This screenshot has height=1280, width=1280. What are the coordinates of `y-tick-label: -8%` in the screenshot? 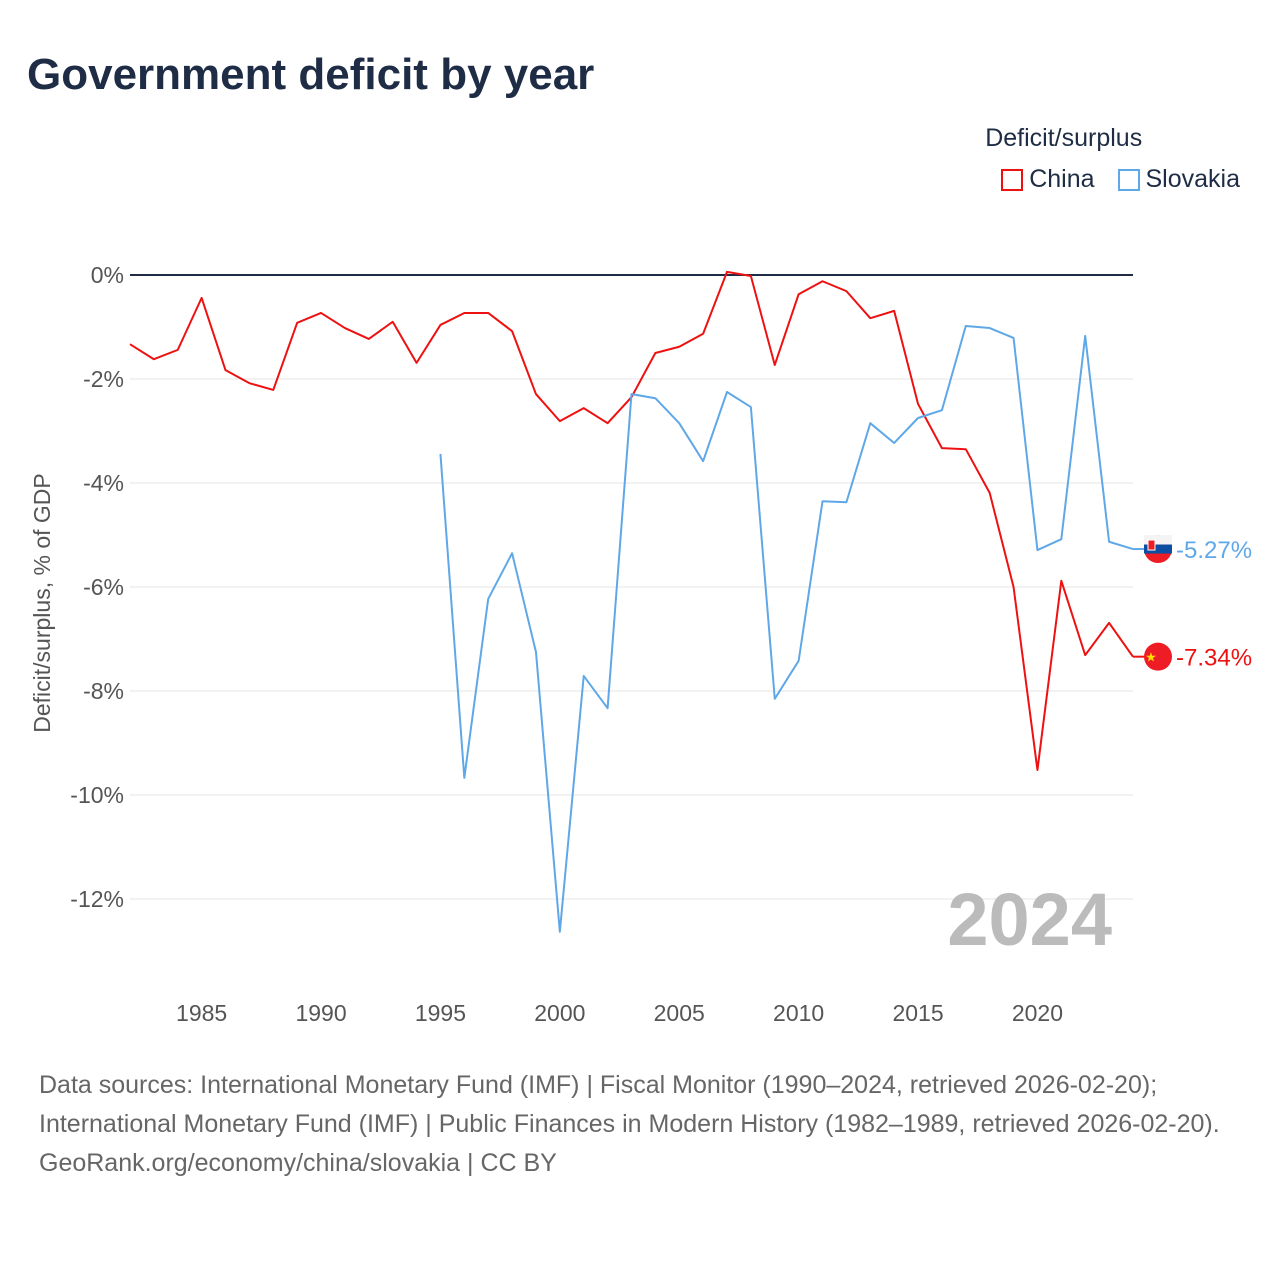 It's located at (103, 691).